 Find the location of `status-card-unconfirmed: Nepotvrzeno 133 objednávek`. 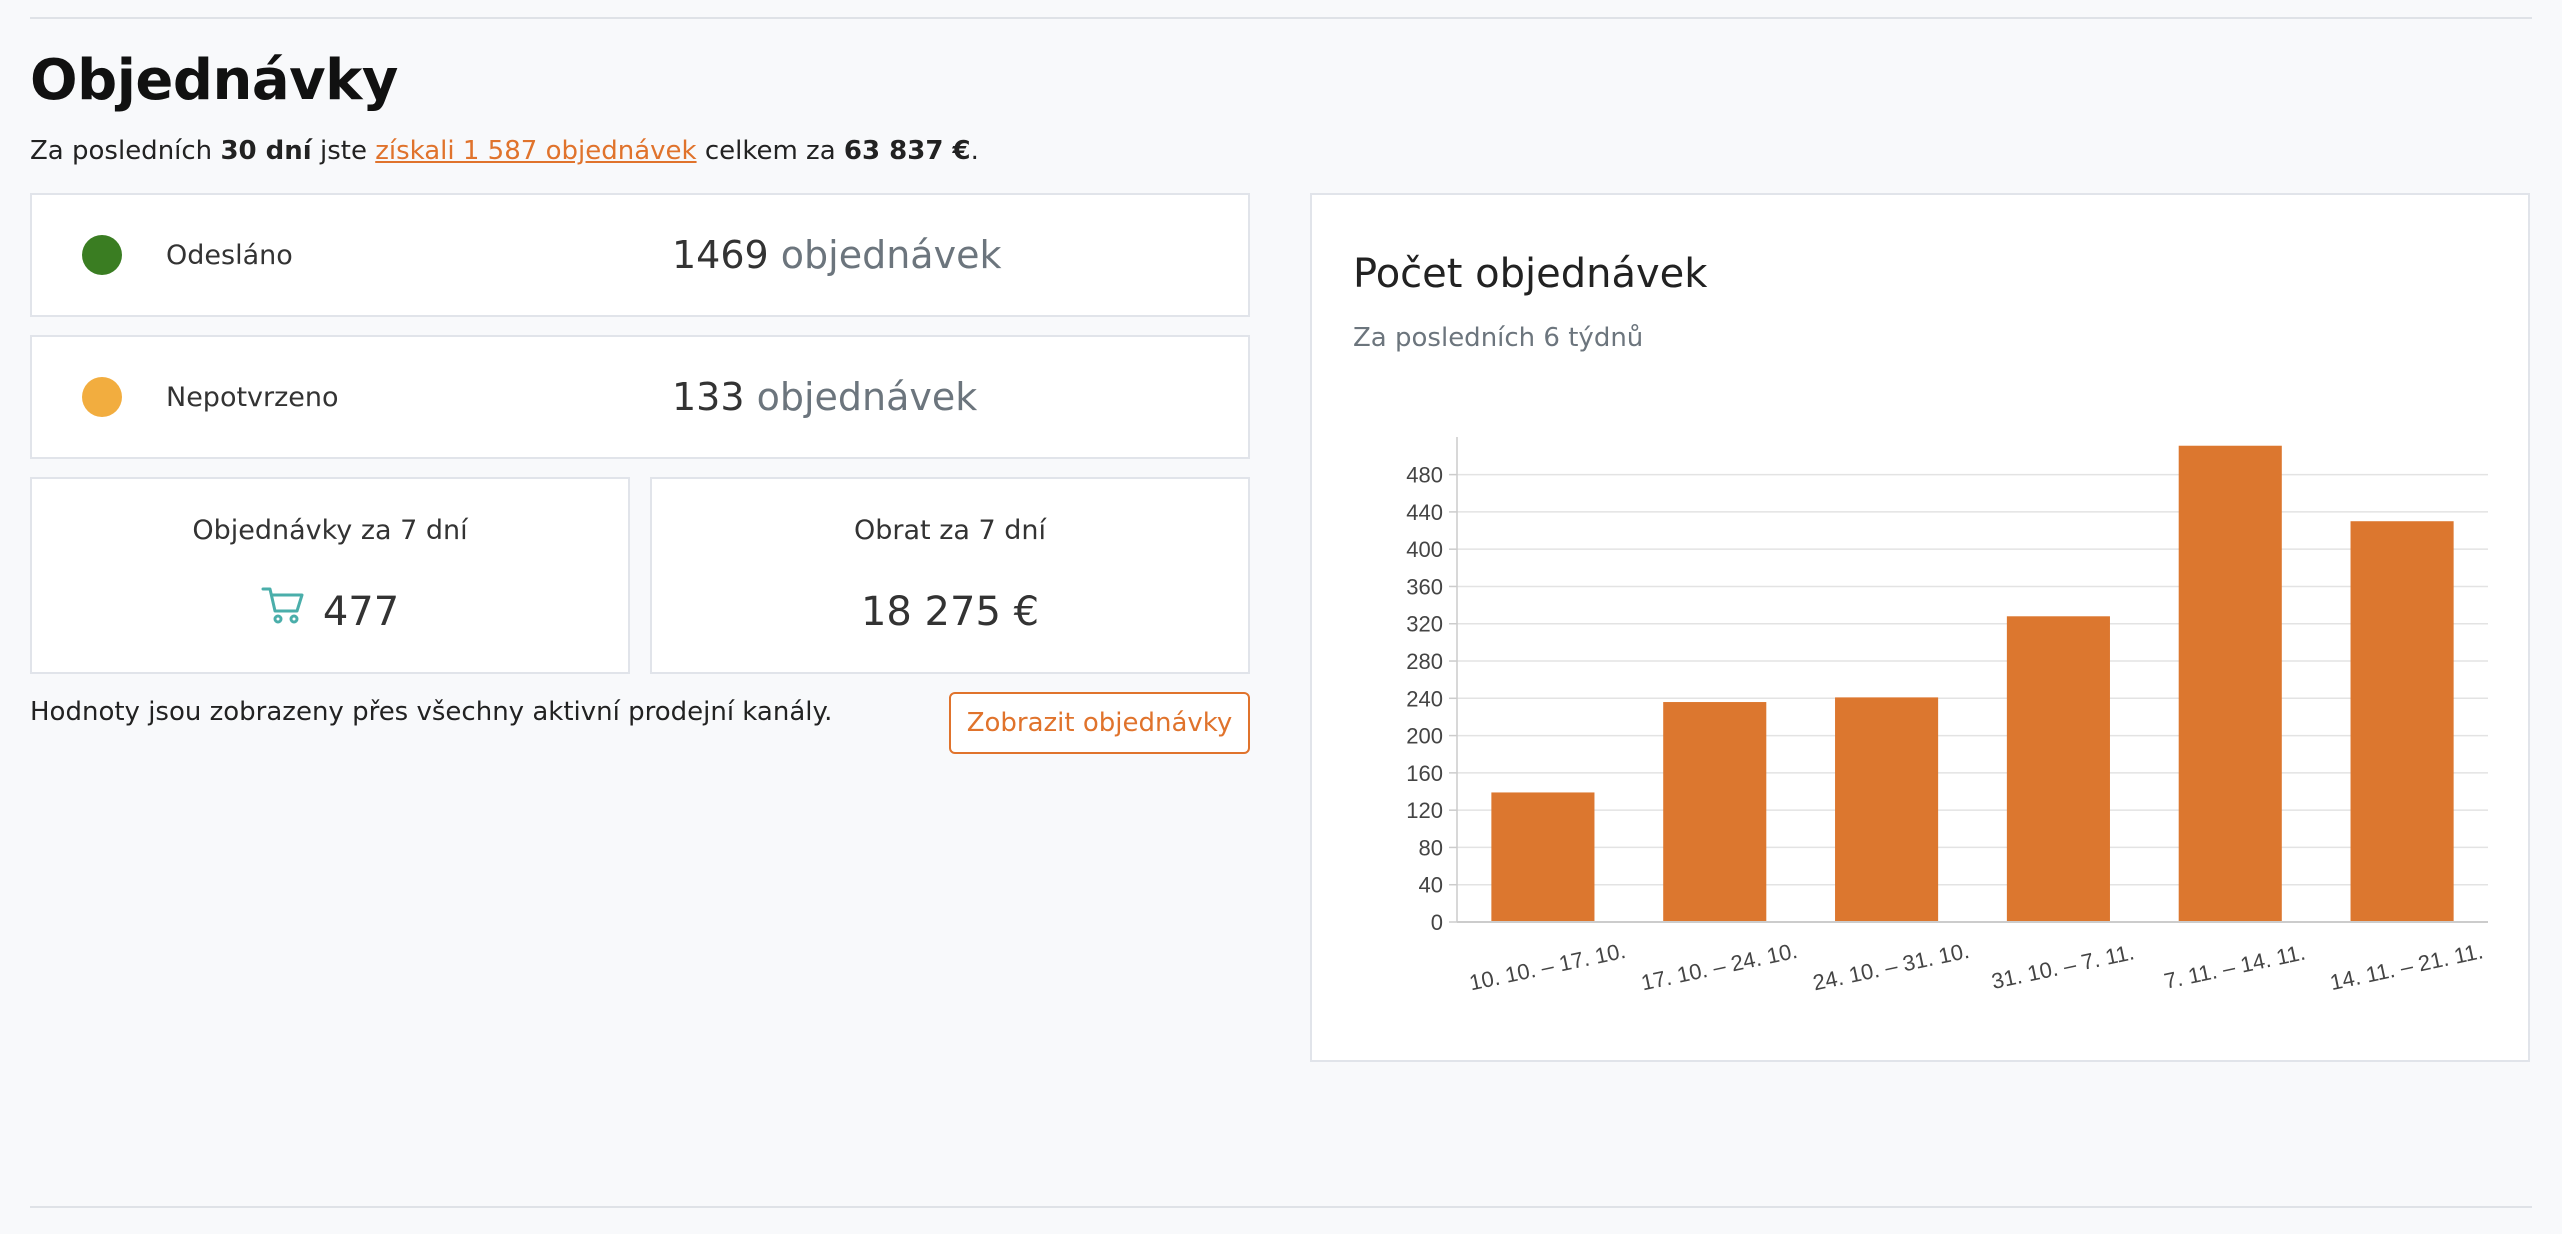

status-card-unconfirmed: Nepotvrzeno 133 objednávek is located at coordinates (640, 397).